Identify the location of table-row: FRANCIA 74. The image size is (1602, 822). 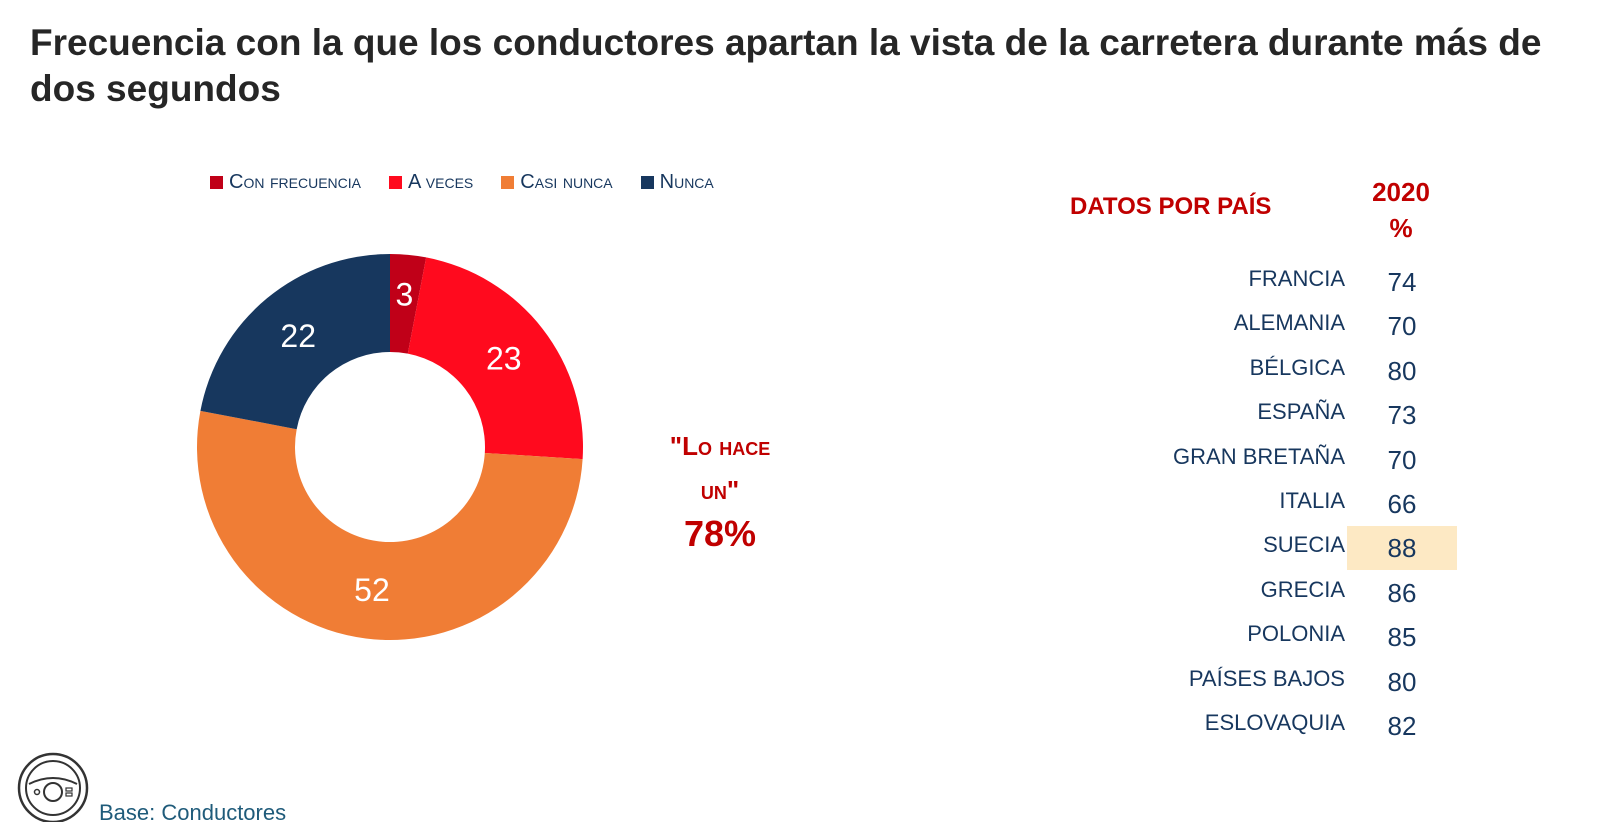
(1280, 280).